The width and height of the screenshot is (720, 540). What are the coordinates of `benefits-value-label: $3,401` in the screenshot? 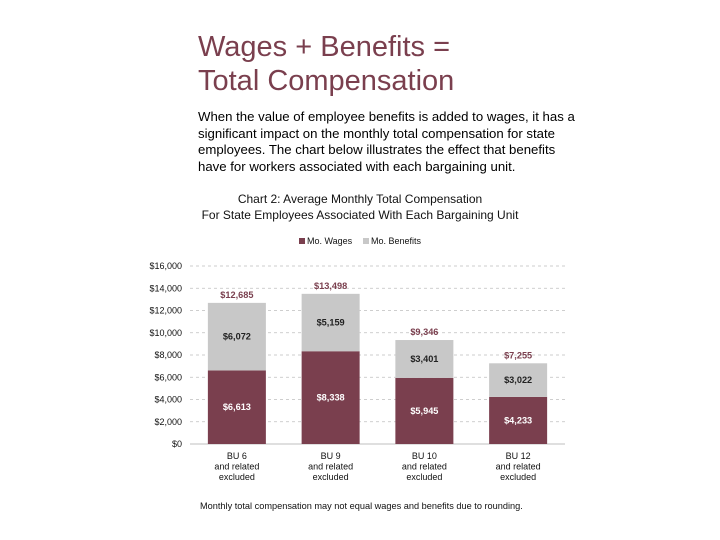 It's located at (424, 359).